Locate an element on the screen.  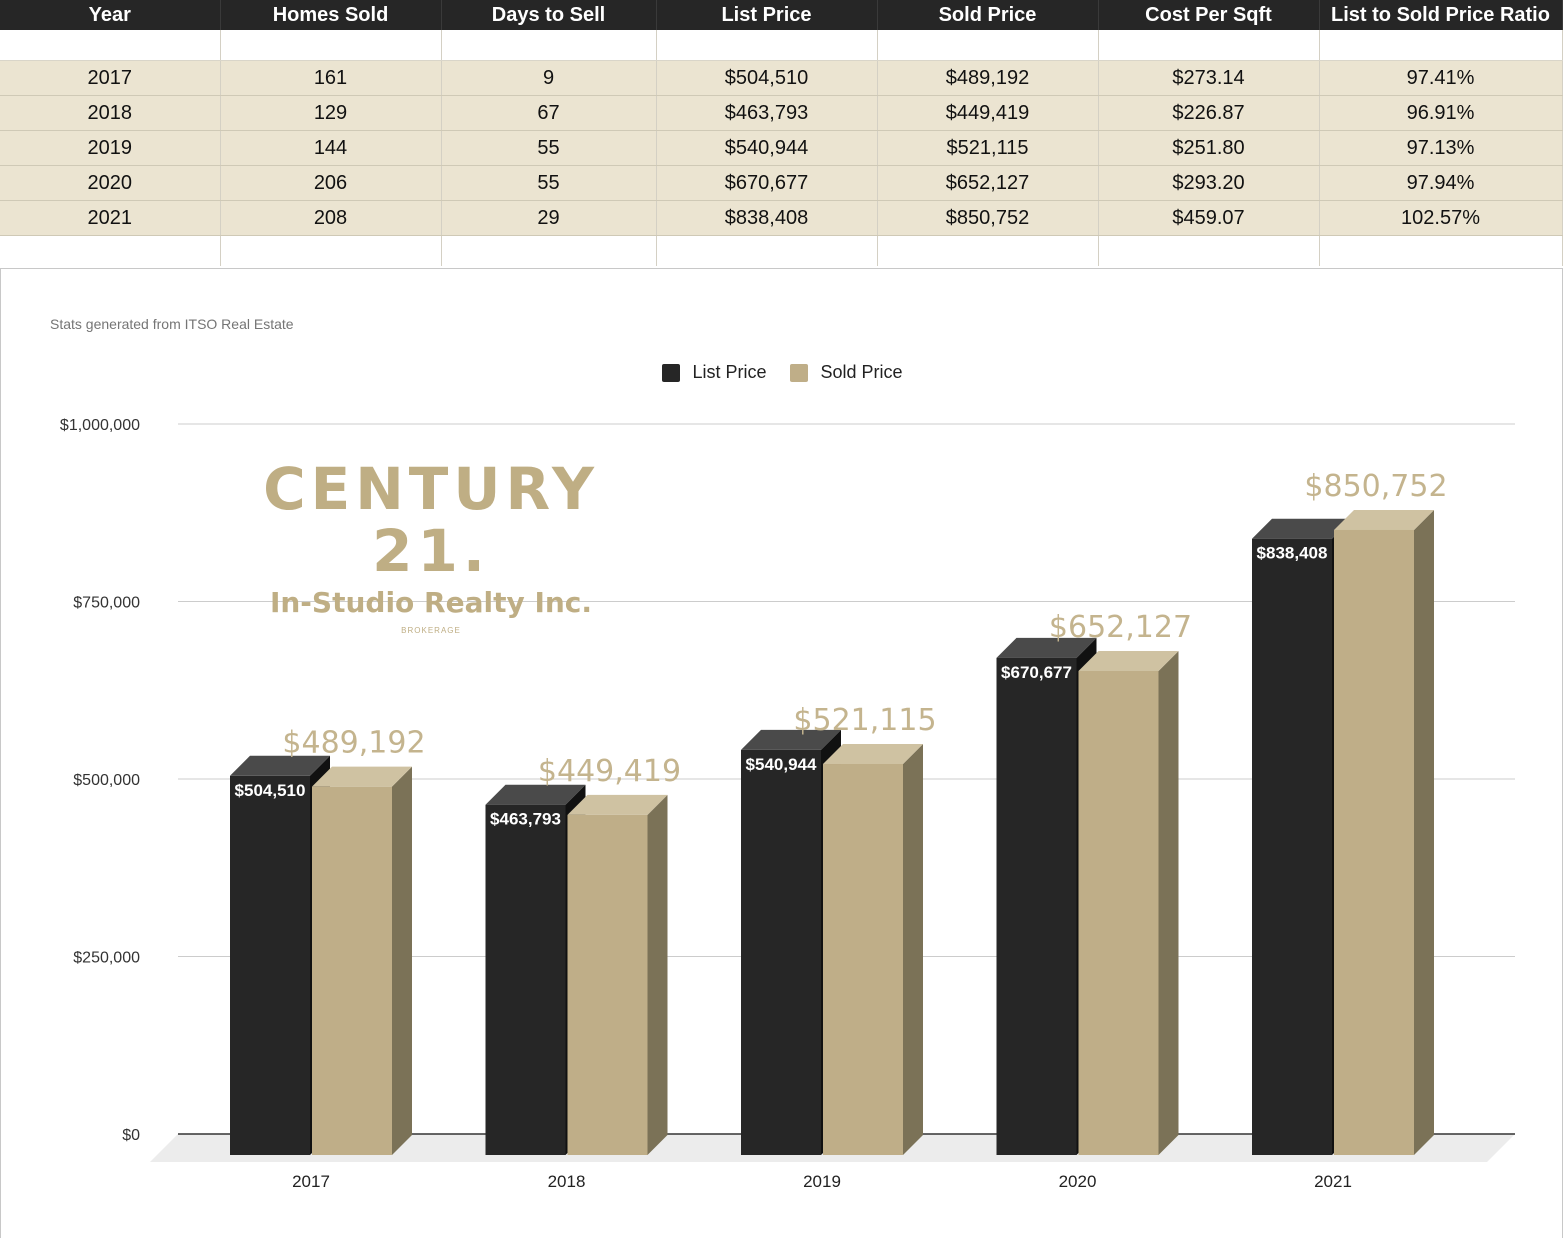
x-tick-label: 2020 is located at coordinates (1078, 1181).